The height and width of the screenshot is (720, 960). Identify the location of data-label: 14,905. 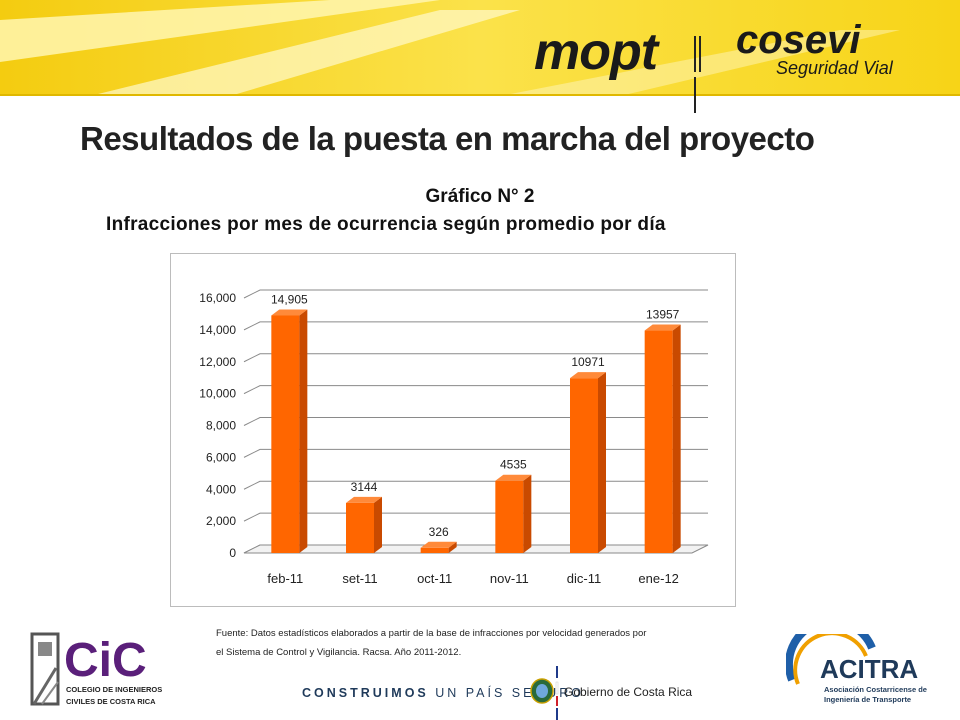
(289, 299).